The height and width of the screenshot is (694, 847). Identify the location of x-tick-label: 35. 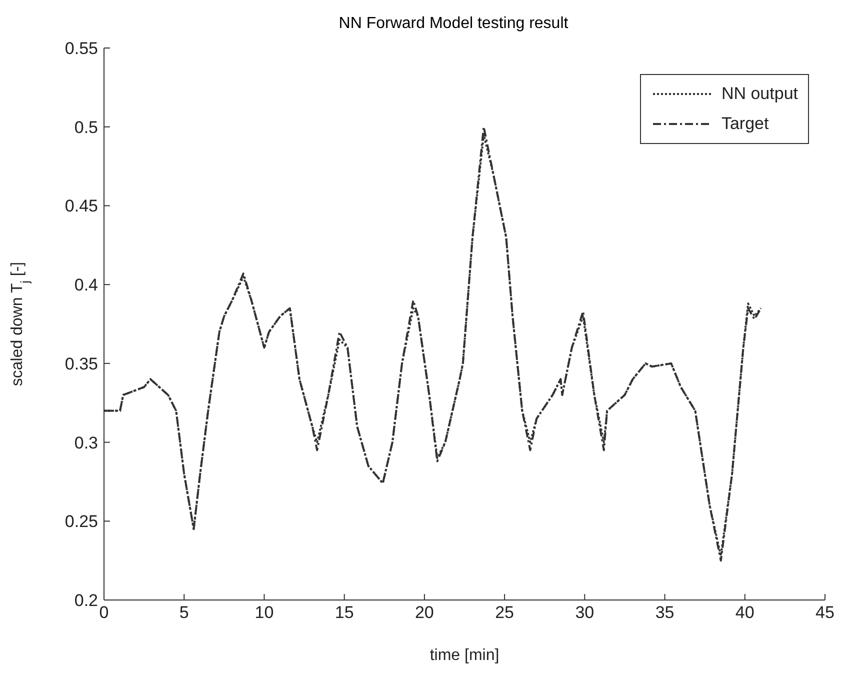
(664, 612).